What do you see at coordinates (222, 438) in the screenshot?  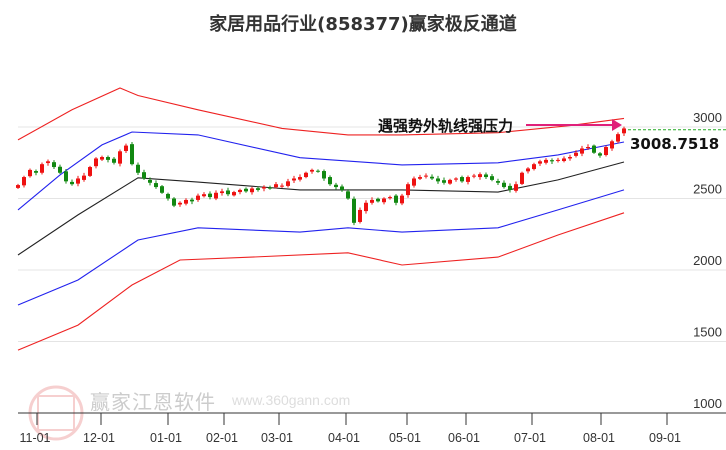 I see `x-tick-label: 02-01` at bounding box center [222, 438].